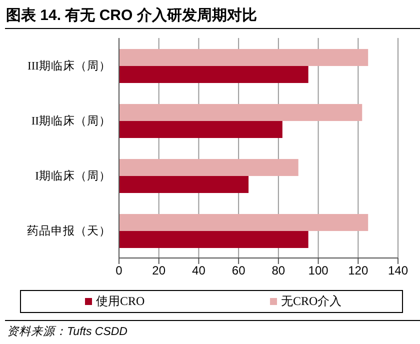 This screenshot has height=344, width=420. I want to click on x-tick-label: 0, so click(119, 271).